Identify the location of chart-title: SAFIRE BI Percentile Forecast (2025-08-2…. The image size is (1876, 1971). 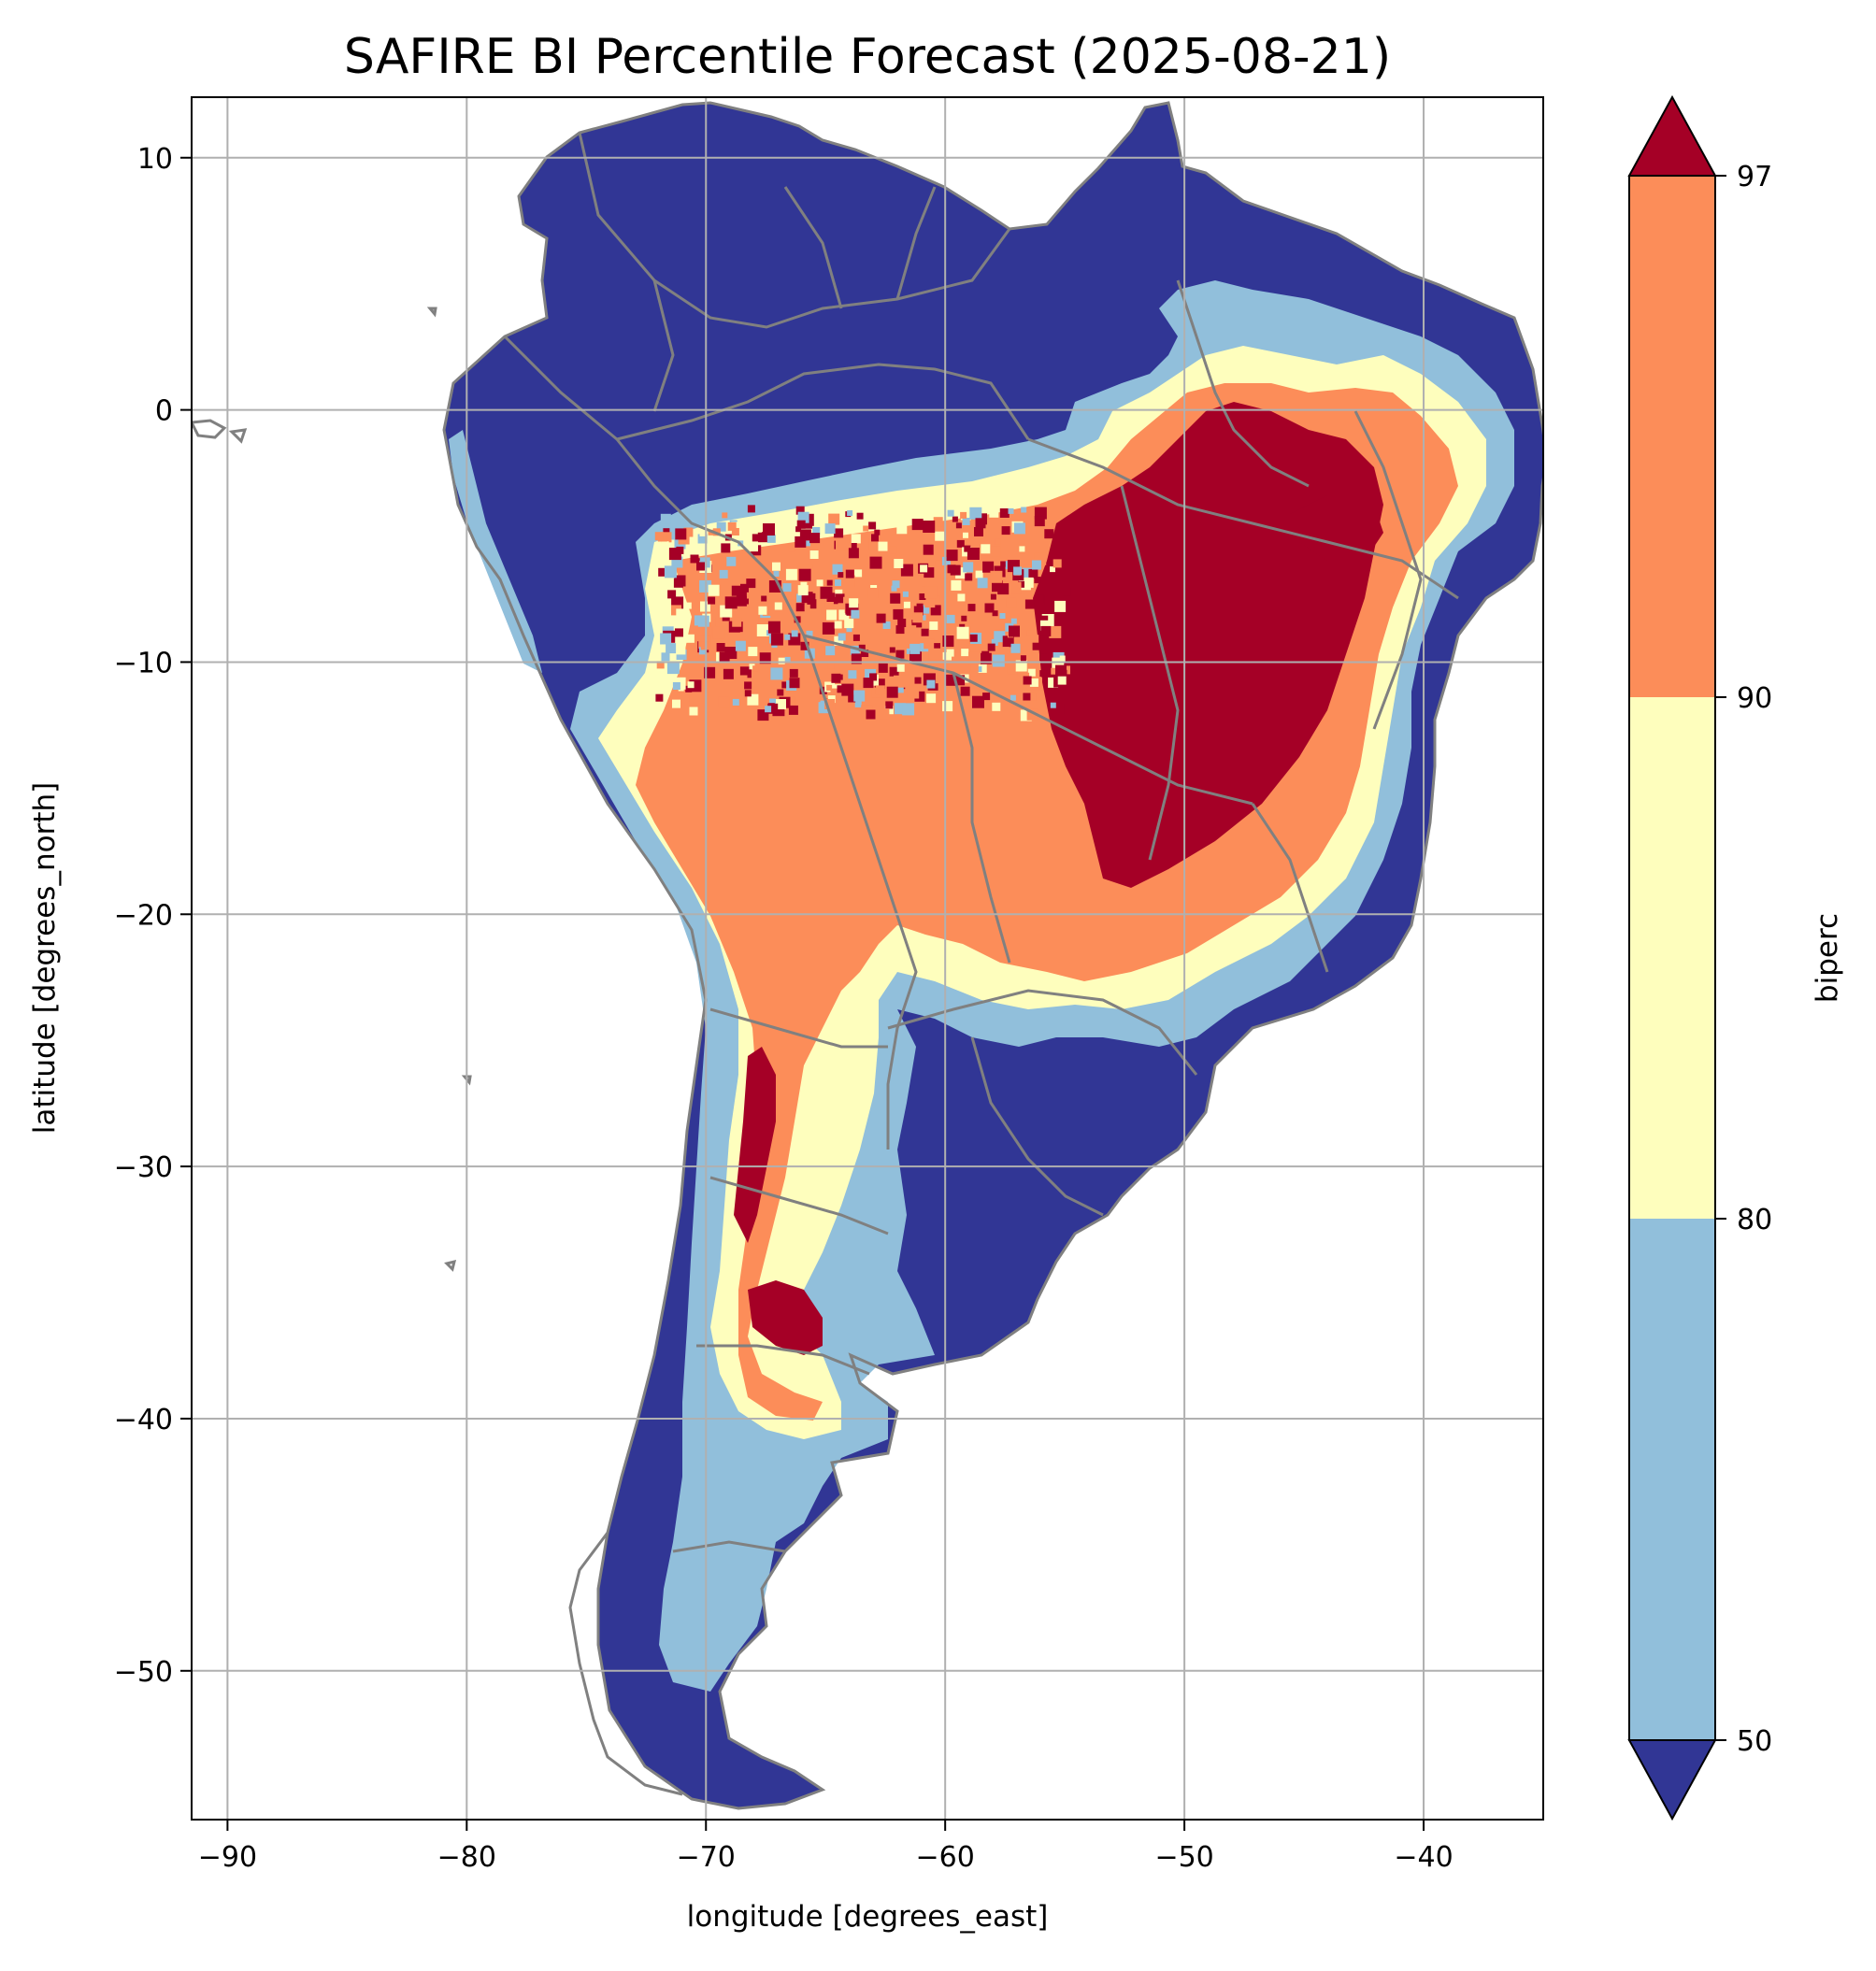
(868, 57).